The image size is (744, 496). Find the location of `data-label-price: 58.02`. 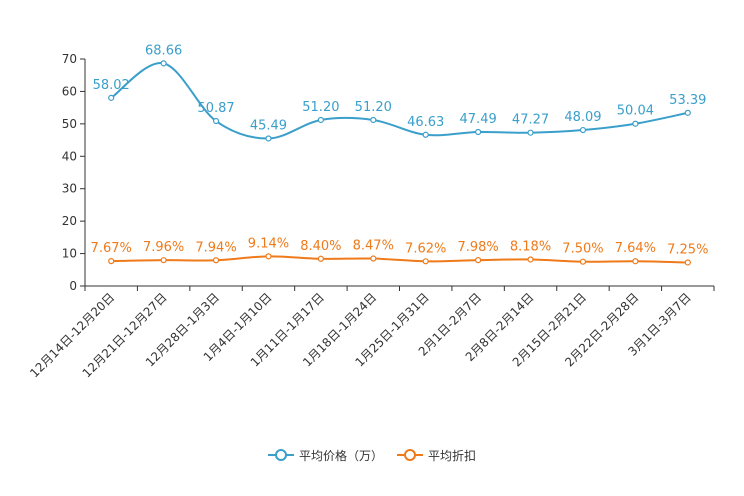

data-label-price: 58.02 is located at coordinates (111, 85).